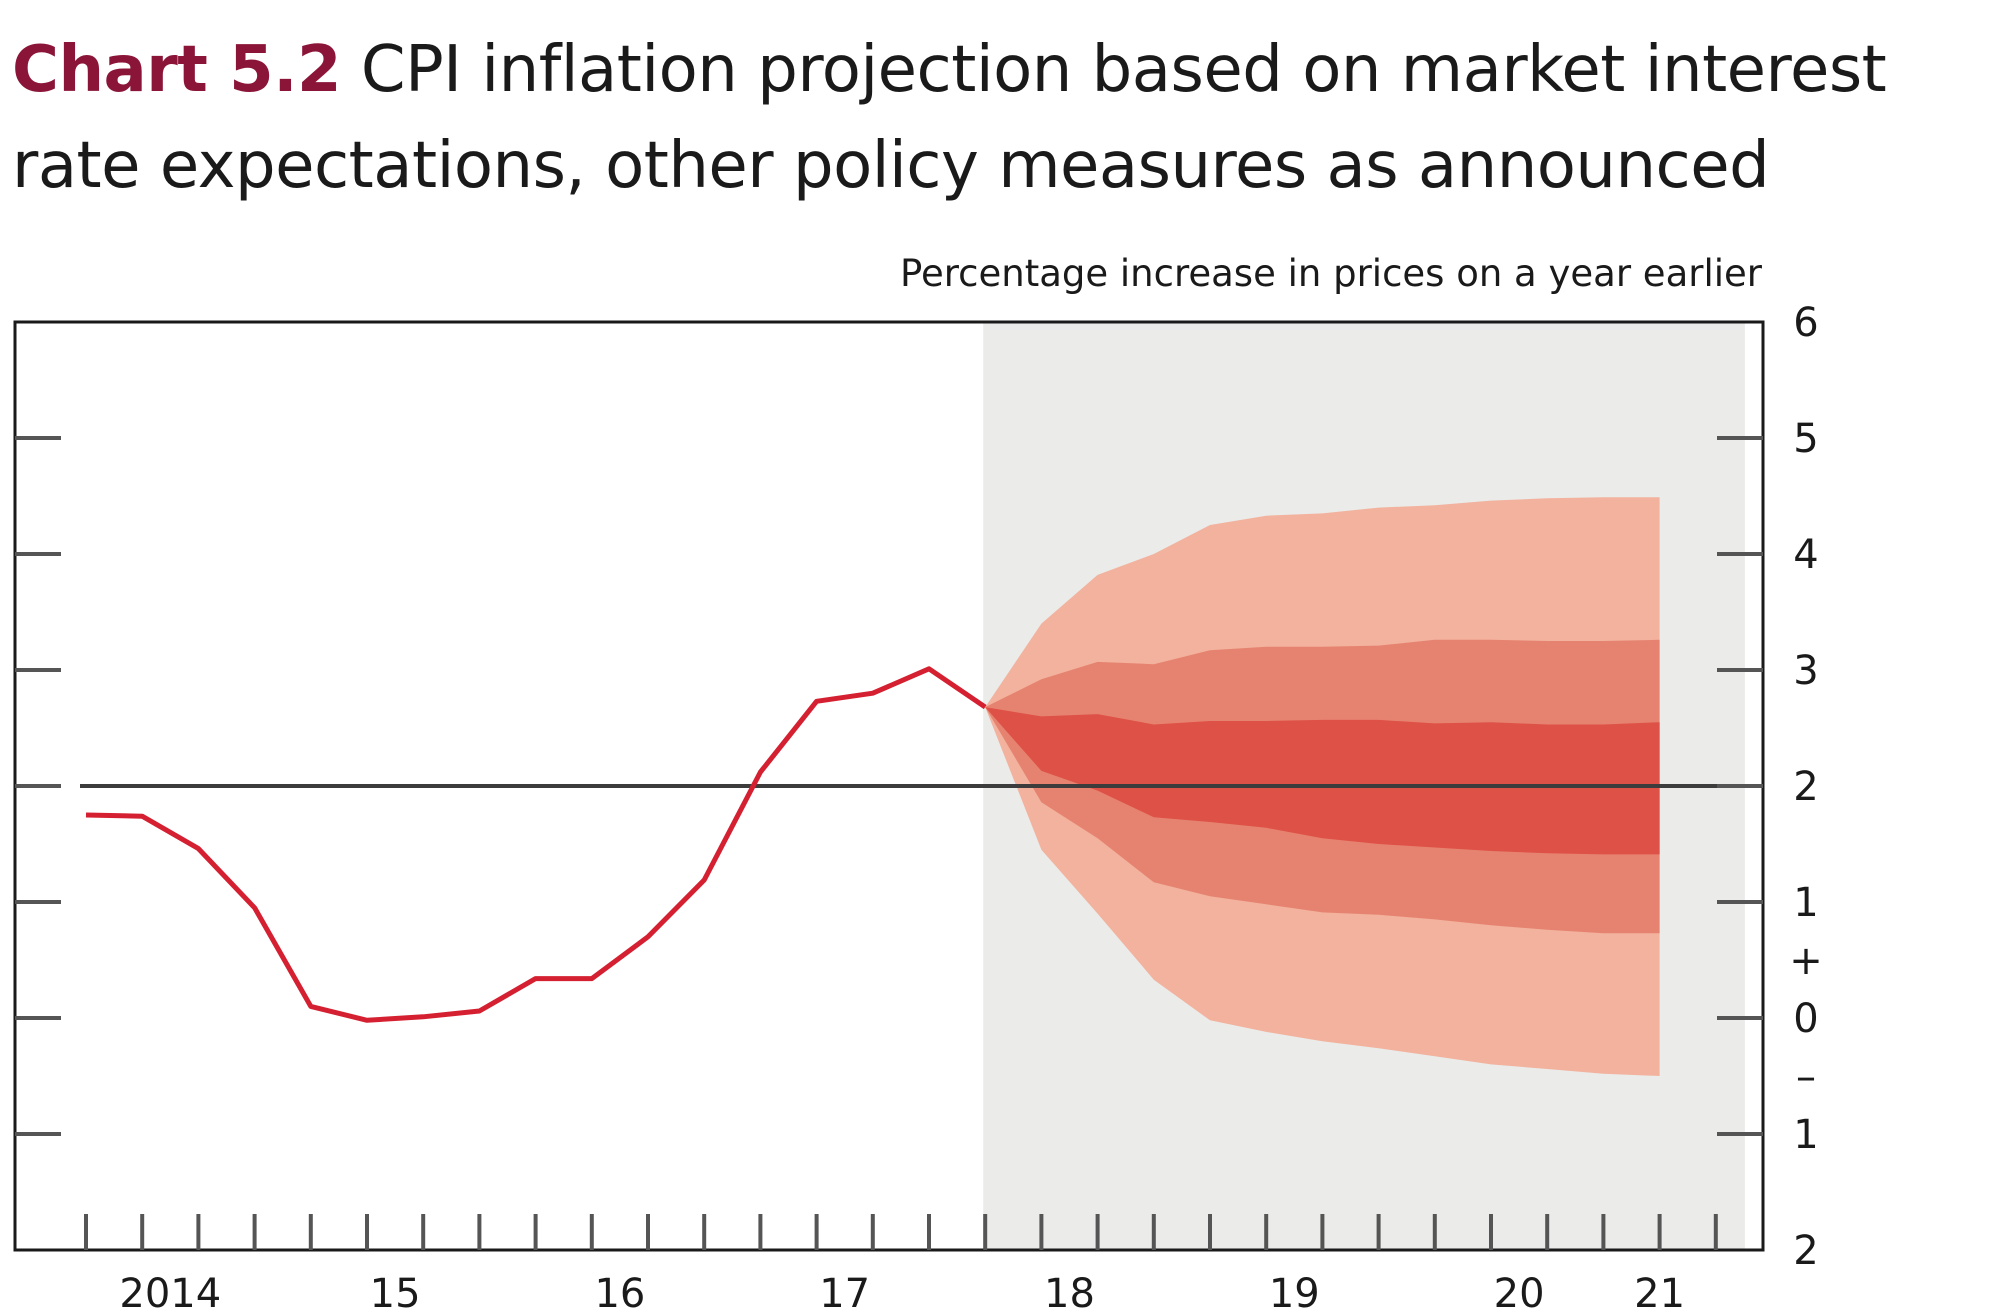  What do you see at coordinates (177, 70) in the screenshot?
I see `chart-number: Chart 5.2` at bounding box center [177, 70].